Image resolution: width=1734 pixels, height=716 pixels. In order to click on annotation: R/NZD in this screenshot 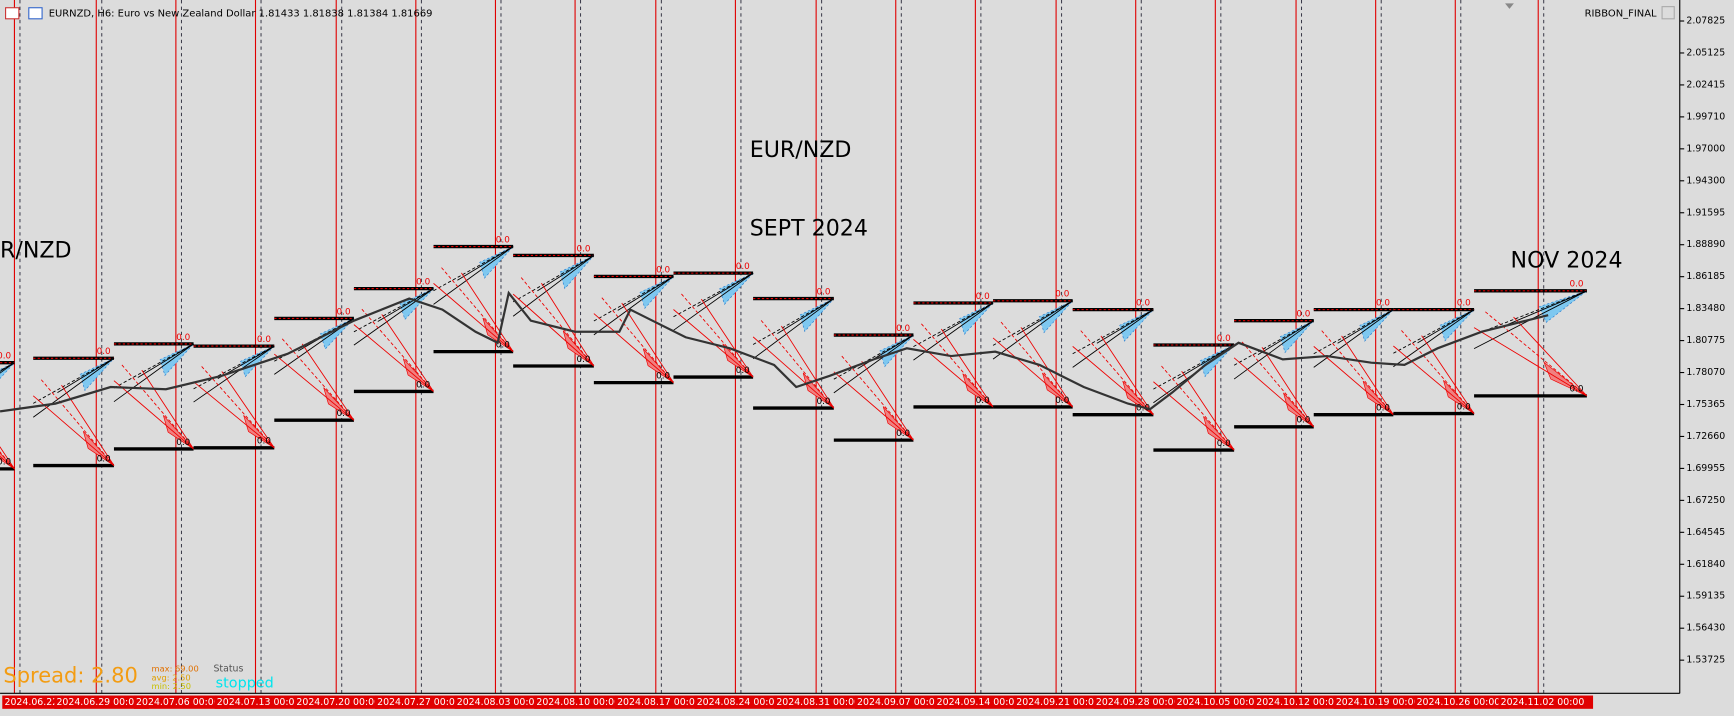, I will do `click(36, 251)`.